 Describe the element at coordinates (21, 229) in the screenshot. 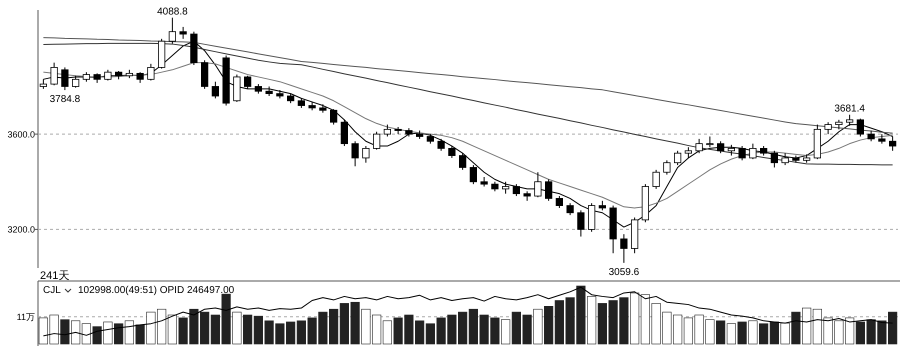

I see `y-tick-label: 3200.0` at that location.